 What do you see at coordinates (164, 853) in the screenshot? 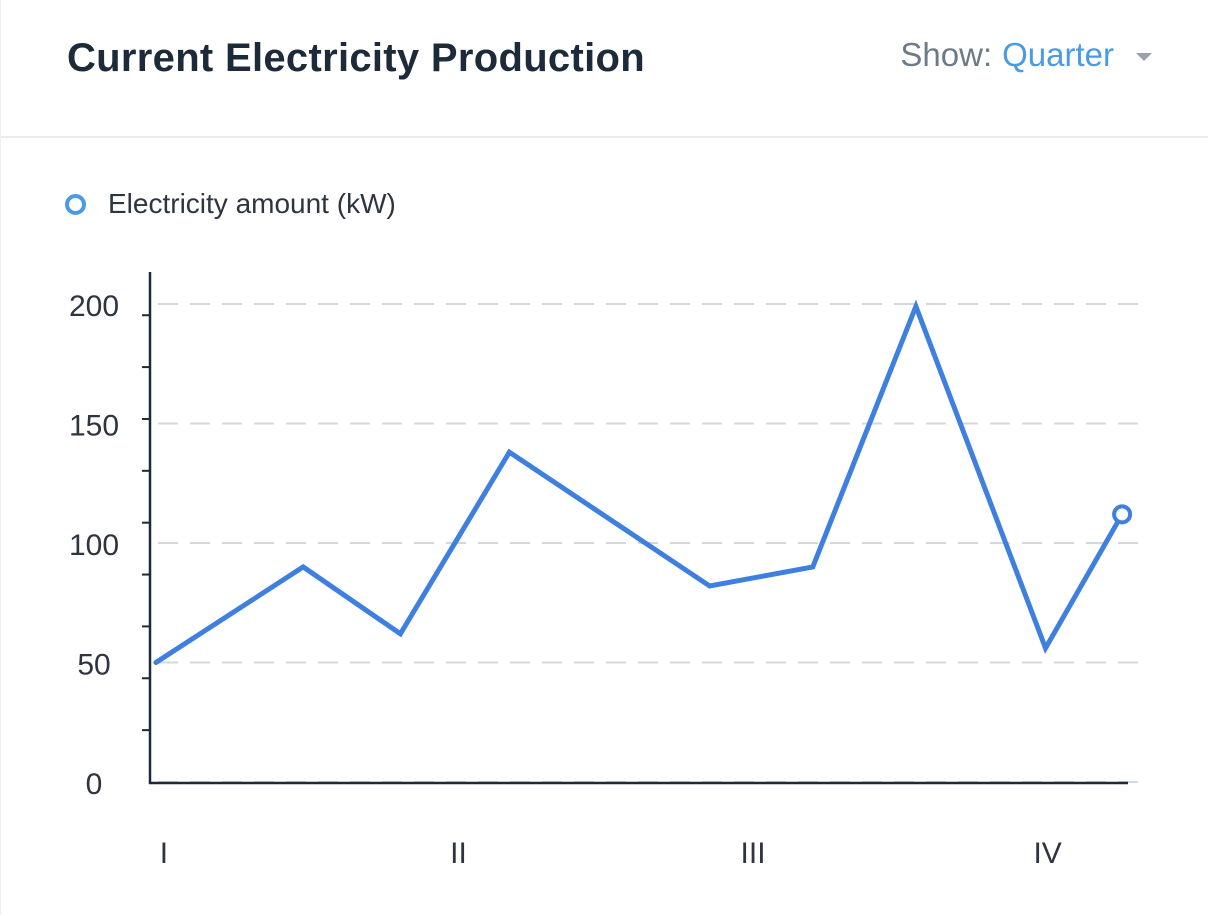
I see `x-tick-label-I: I` at bounding box center [164, 853].